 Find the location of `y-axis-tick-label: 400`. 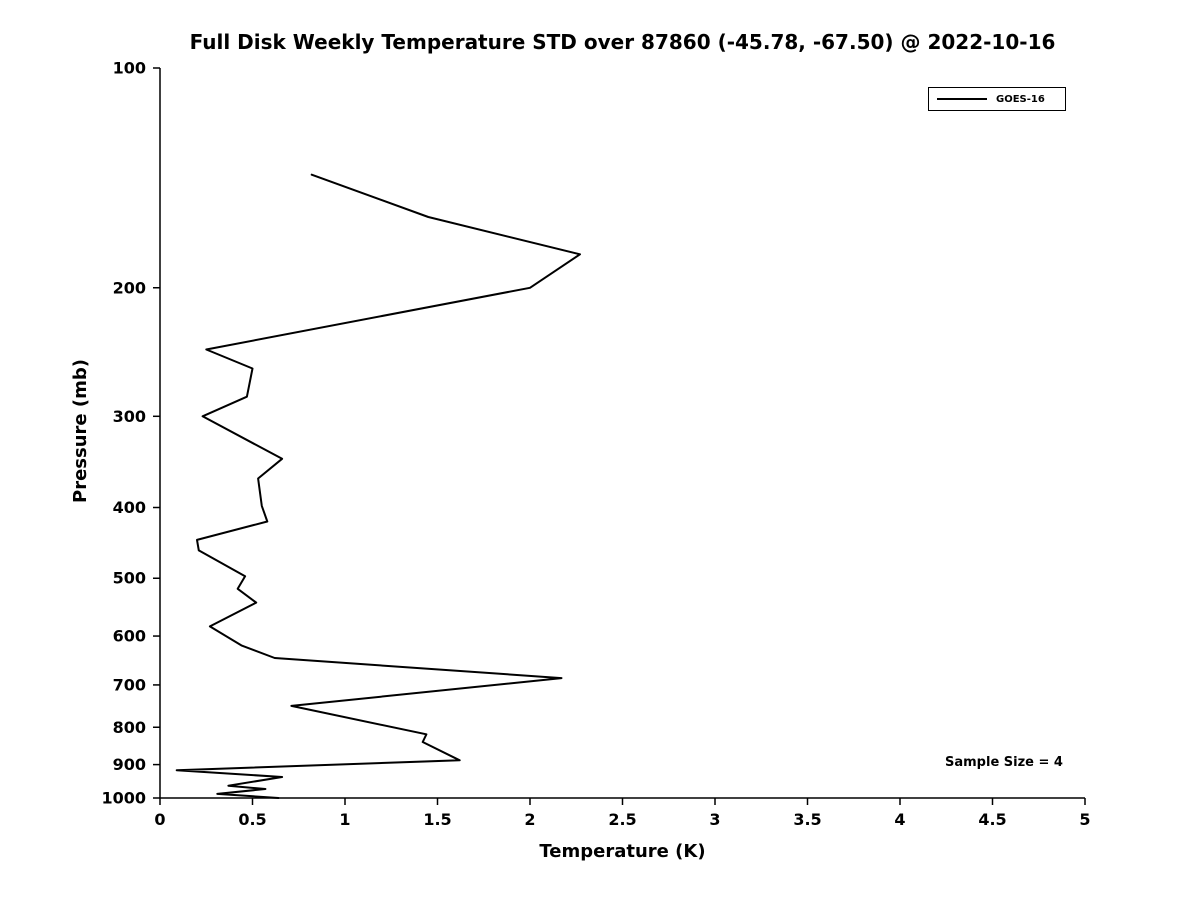

y-axis-tick-label: 400 is located at coordinates (129, 507).